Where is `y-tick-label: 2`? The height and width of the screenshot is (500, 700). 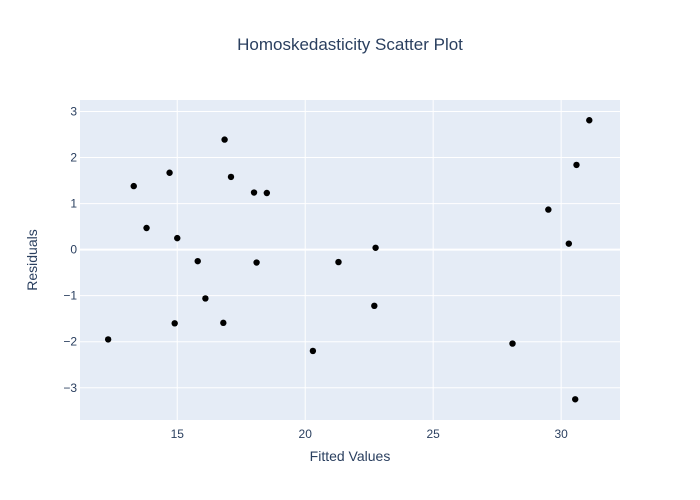
y-tick-label: 2 is located at coordinates (73, 158).